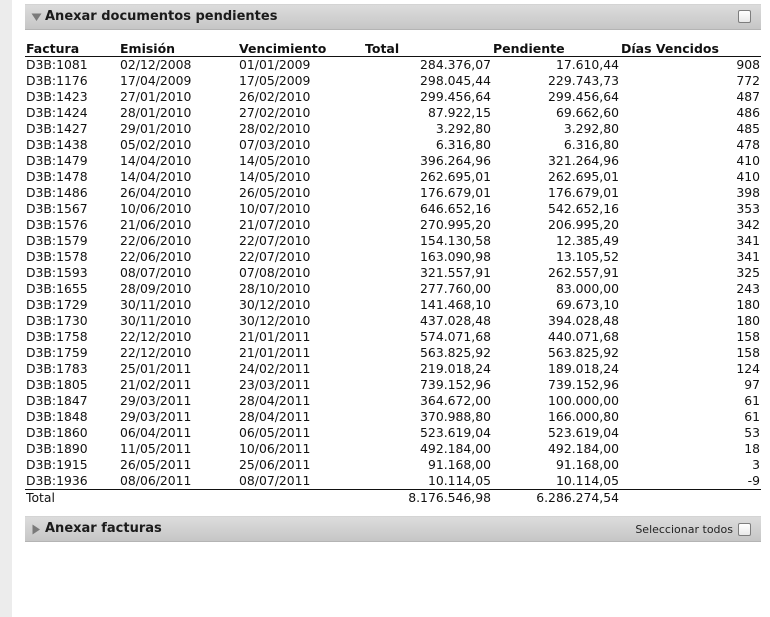 The height and width of the screenshot is (617, 770). I want to click on cell-emision: 21/06/2010, so click(156, 224).